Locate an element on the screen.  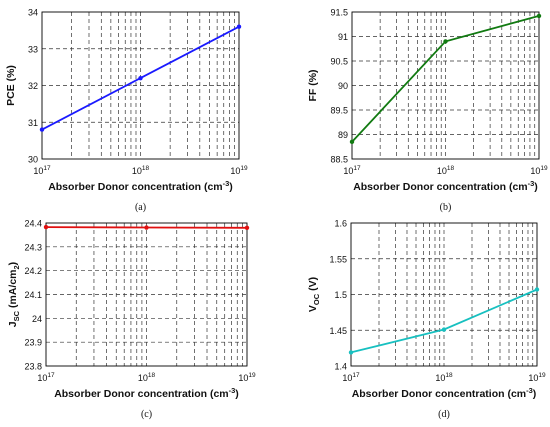
y-tick-label: 34 is located at coordinates (33, 13).